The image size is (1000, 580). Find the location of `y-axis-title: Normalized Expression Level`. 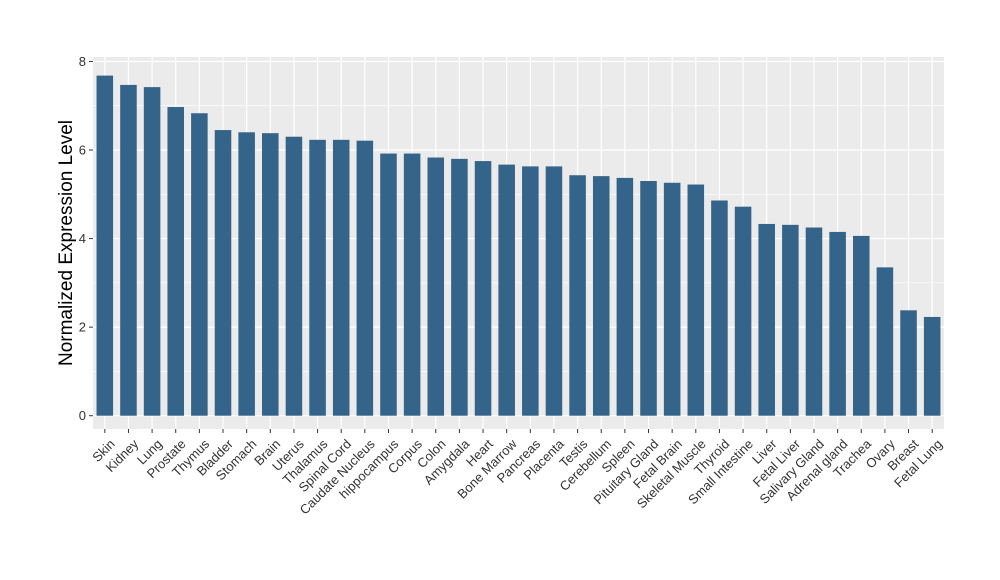

y-axis-title: Normalized Expression Level is located at coordinates (66, 243).